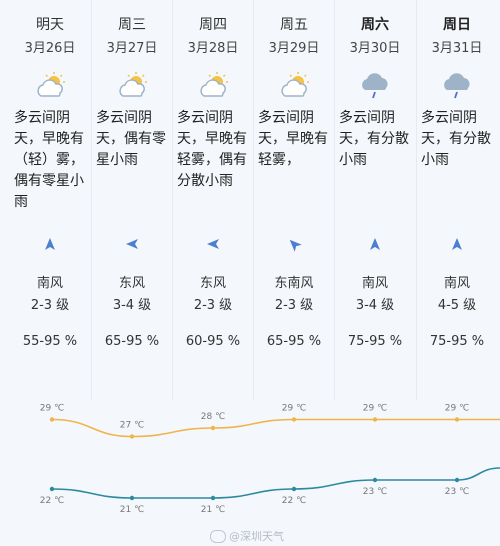 Image resolution: width=500 pixels, height=546 pixels. Describe the element at coordinates (375, 25) in the screenshot. I see `day-label: 周六` at that location.